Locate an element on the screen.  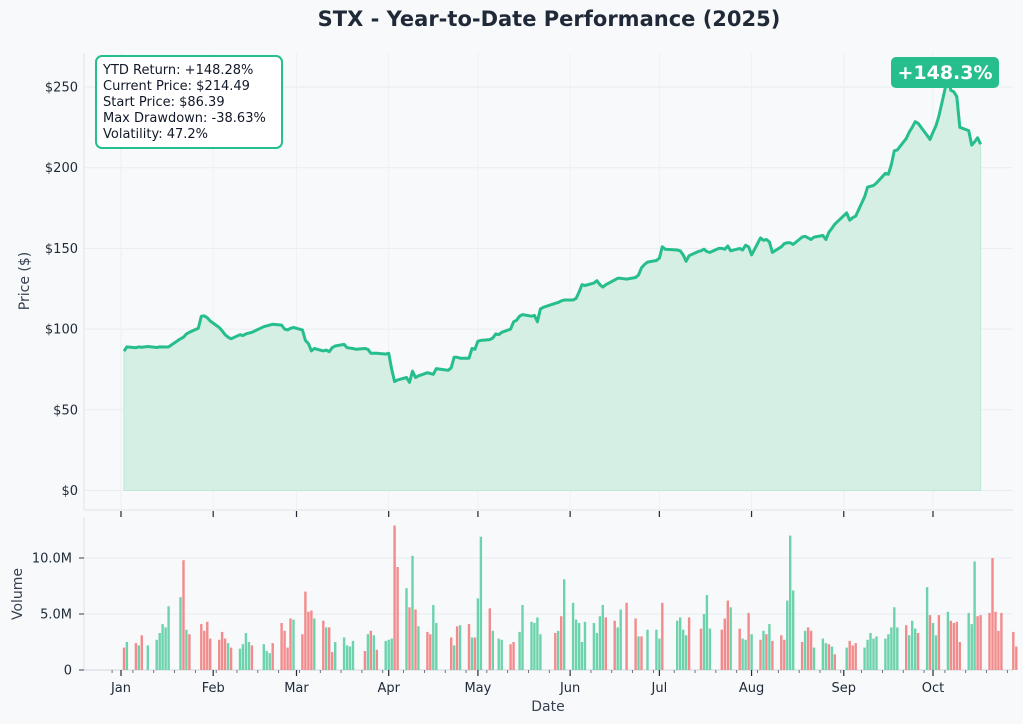
date-tick-label: Aug is located at coordinates (751, 688).